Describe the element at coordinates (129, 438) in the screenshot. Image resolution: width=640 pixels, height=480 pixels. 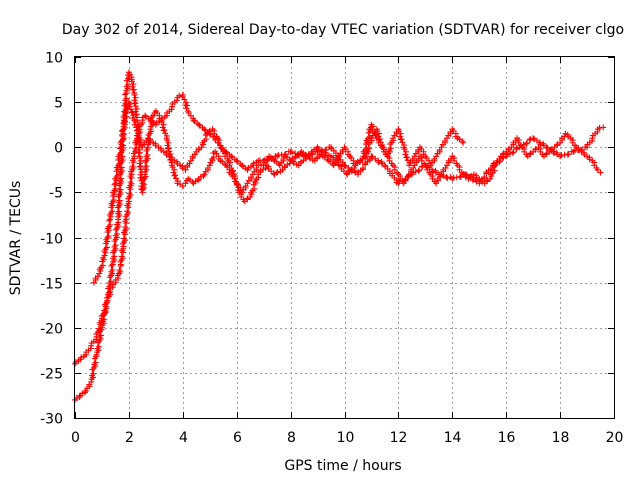
I see `x-tick-label: 2` at that location.